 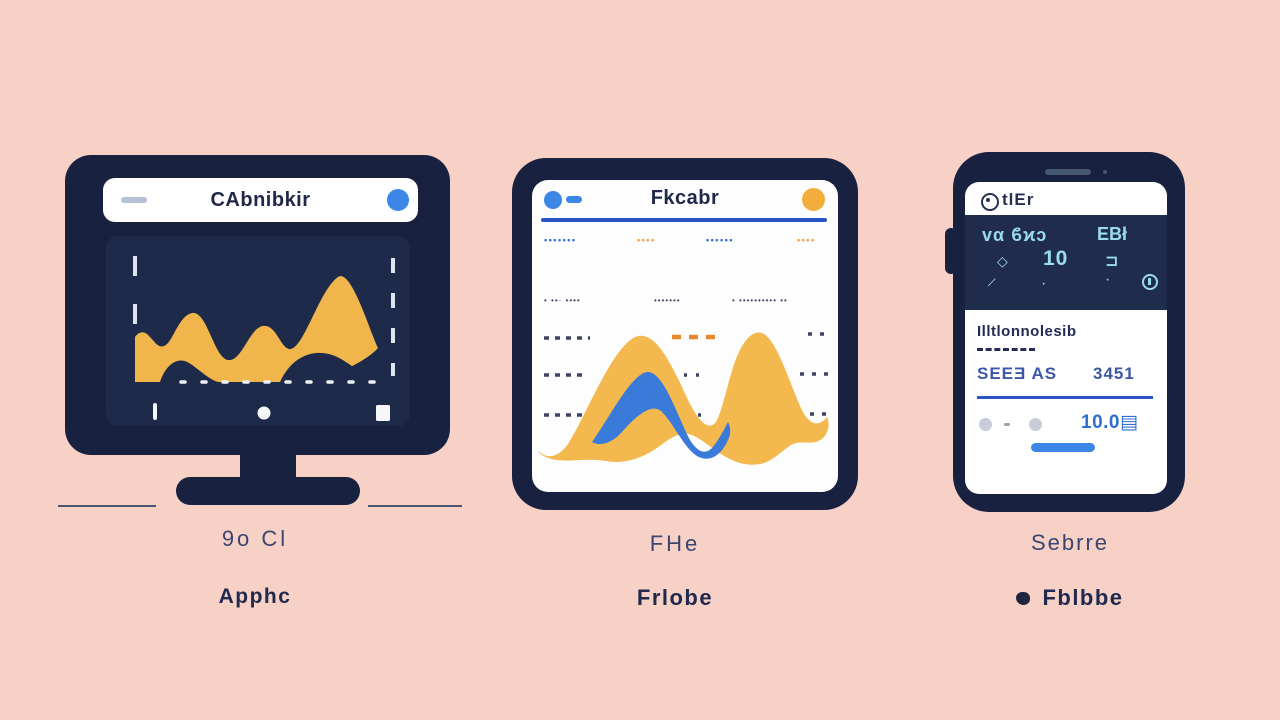 I want to click on bracket-icon: ⊐, so click(x=1112, y=261).